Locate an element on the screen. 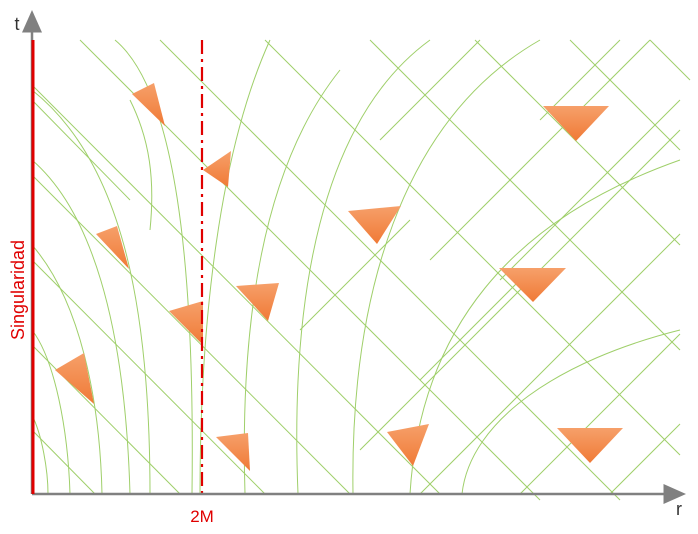  t-axis-label: t is located at coordinates (16, 24).